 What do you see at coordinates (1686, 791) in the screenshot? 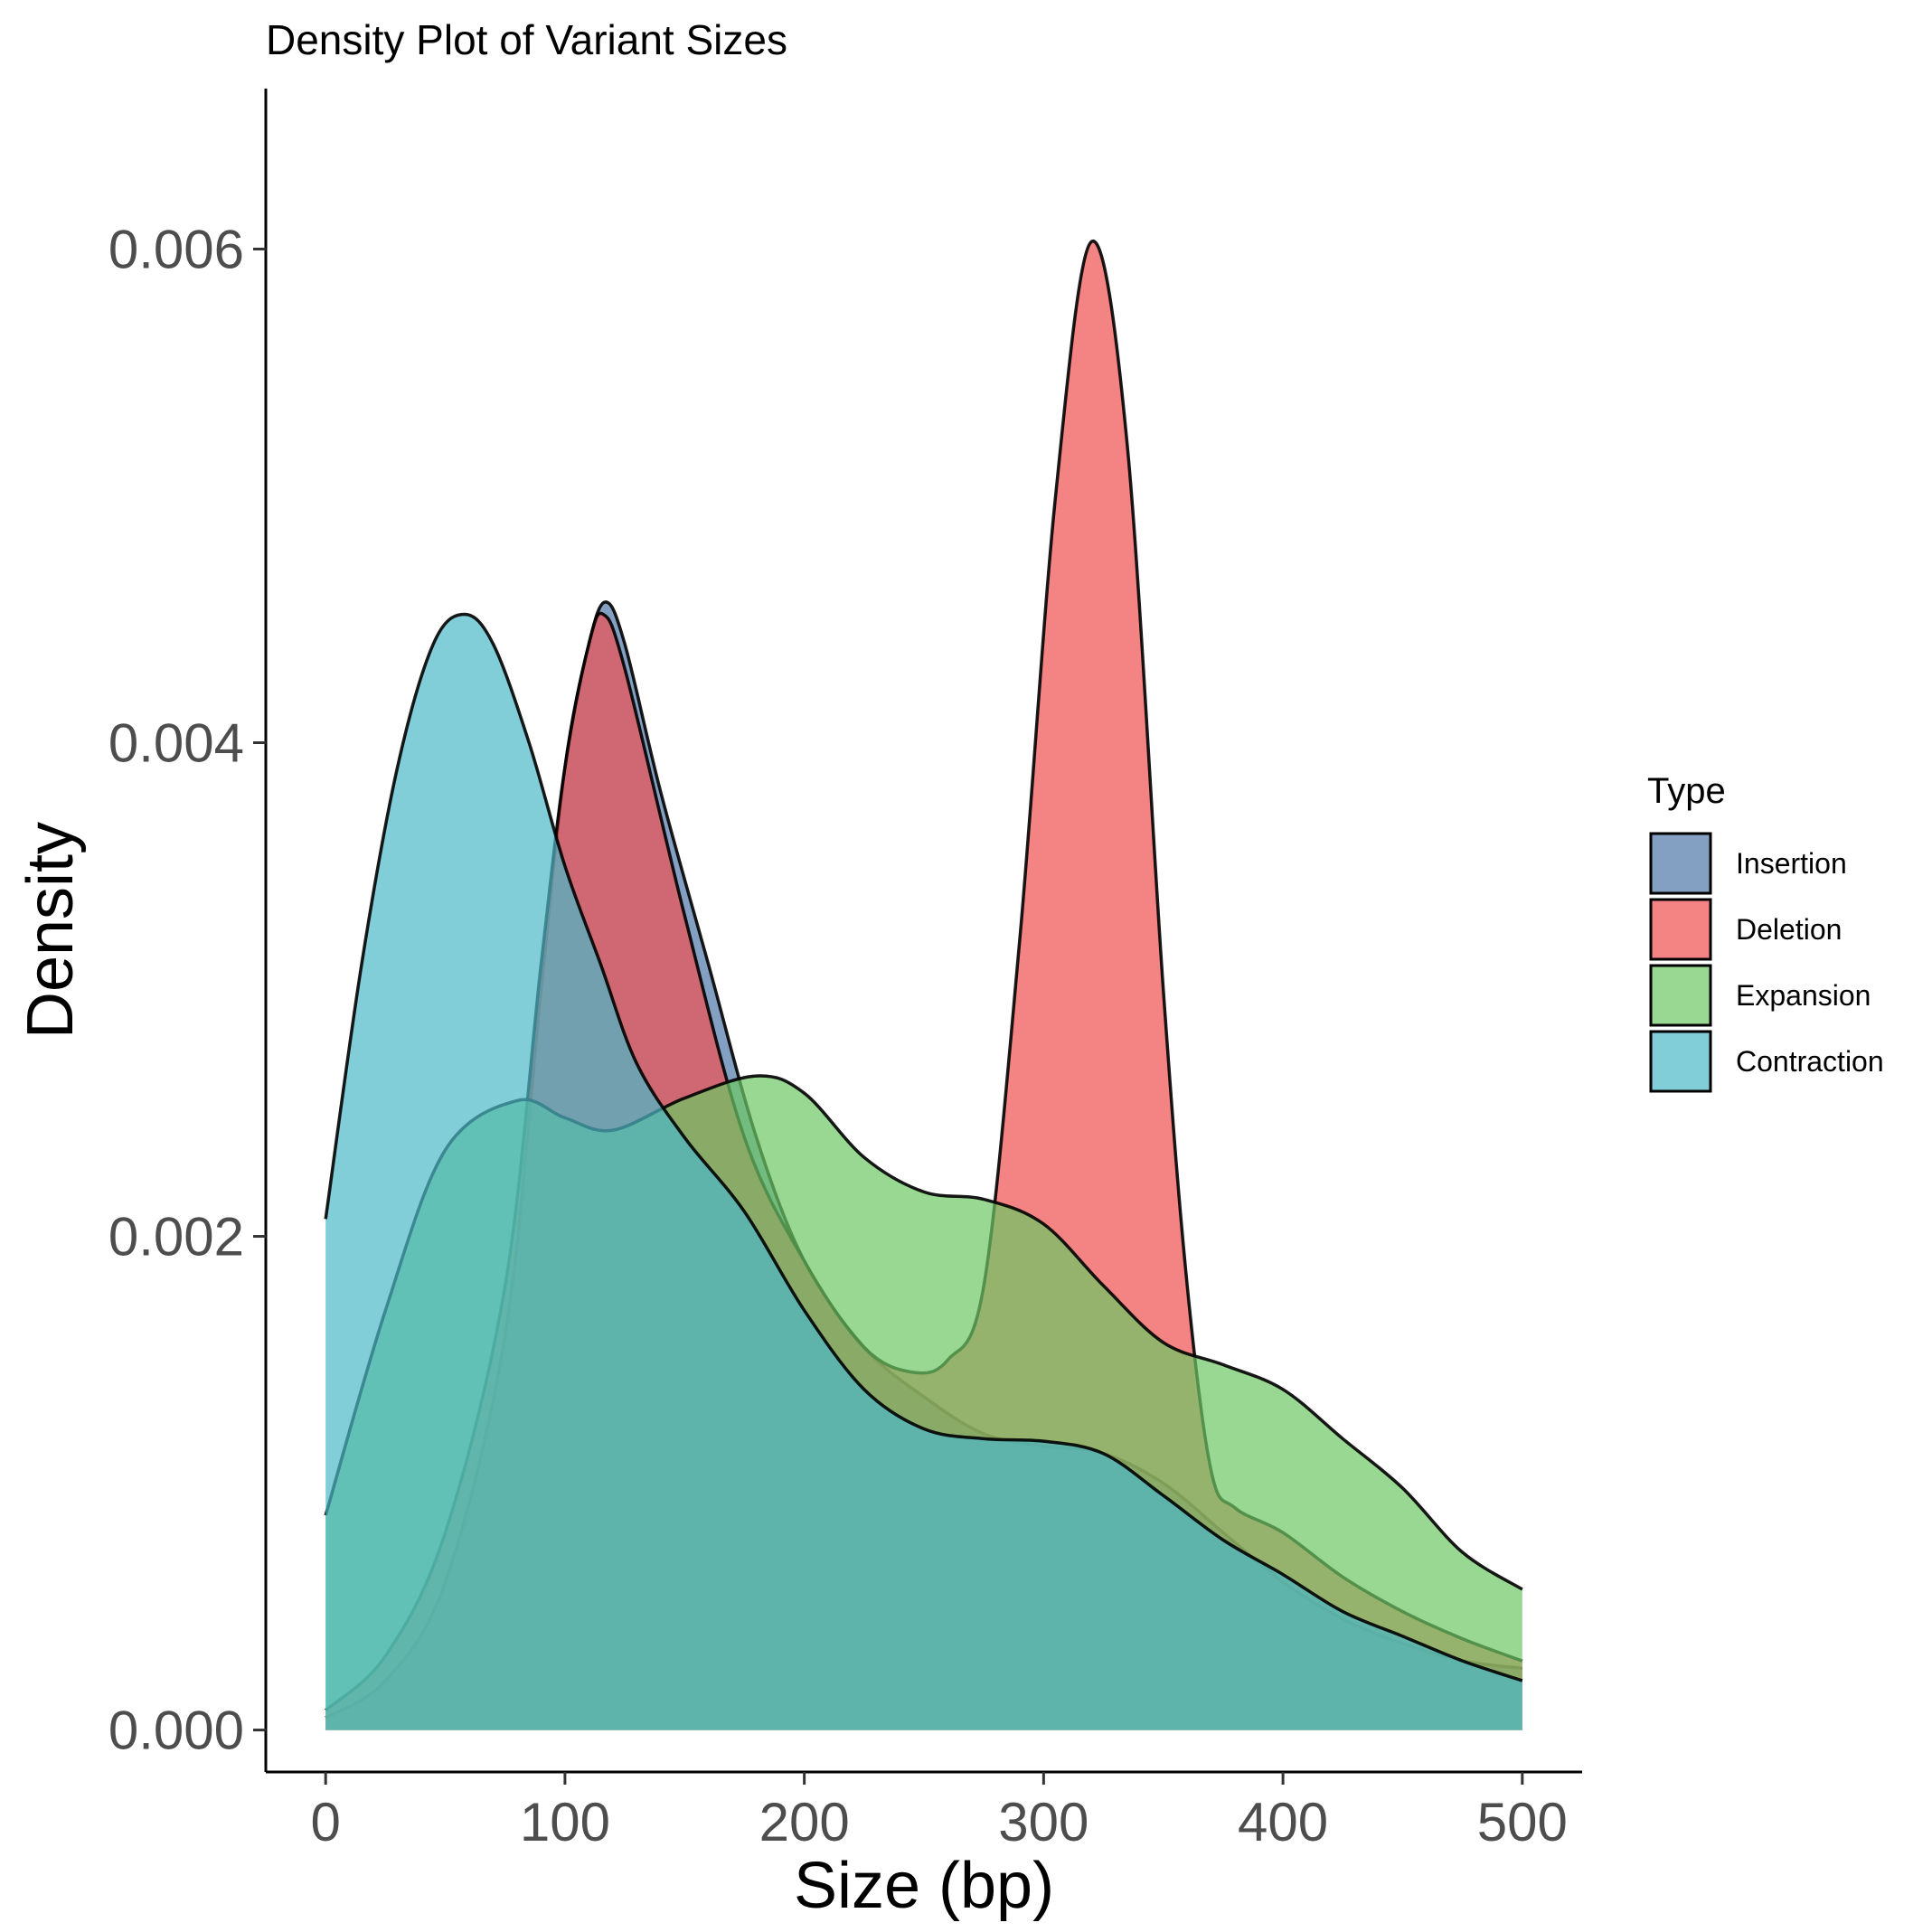
I see `legend-title: Type` at bounding box center [1686, 791].